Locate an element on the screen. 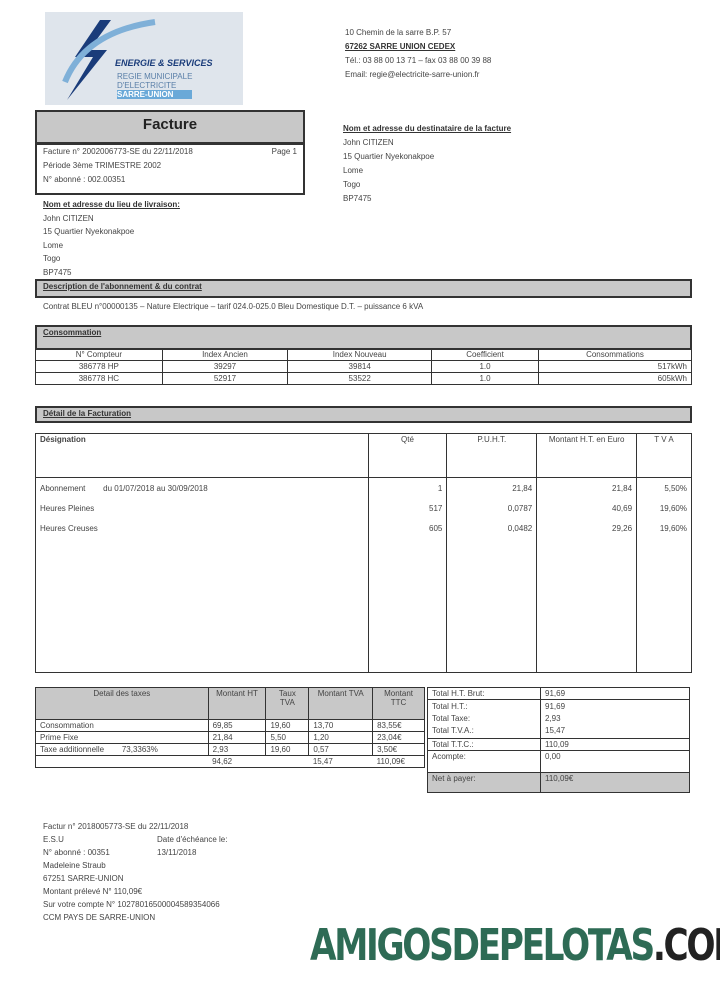 This screenshot has height=1000, width=720. recipient-line: John CITIZEN is located at coordinates (368, 142).